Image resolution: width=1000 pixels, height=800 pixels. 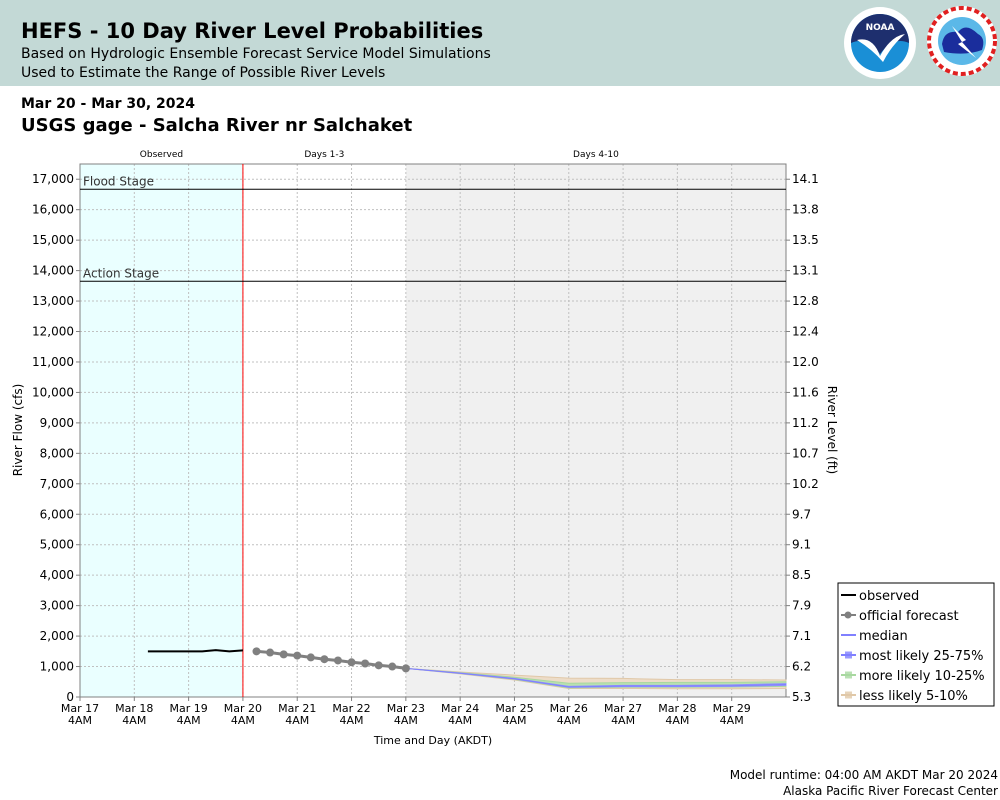 I want to click on y-right-tick-label: 9.1, so click(x=801, y=545).